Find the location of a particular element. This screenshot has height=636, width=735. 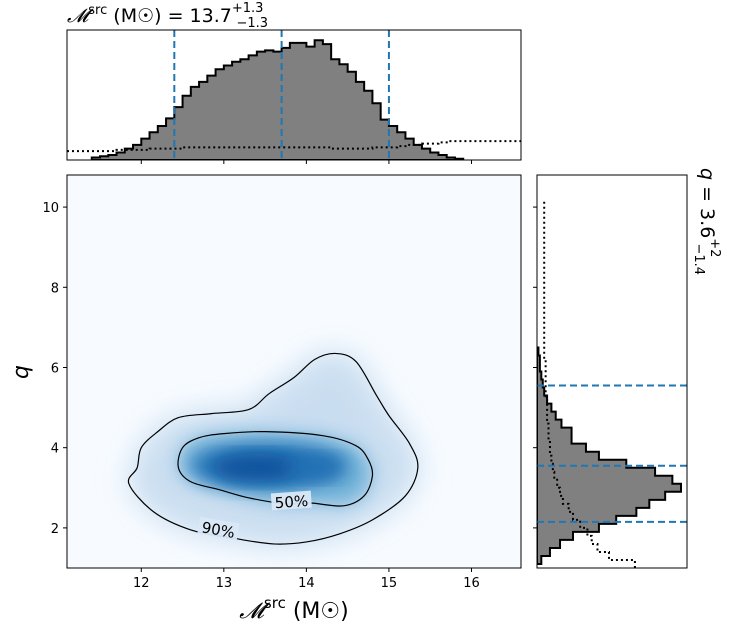

right-histogram-panel is located at coordinates (610, 371).